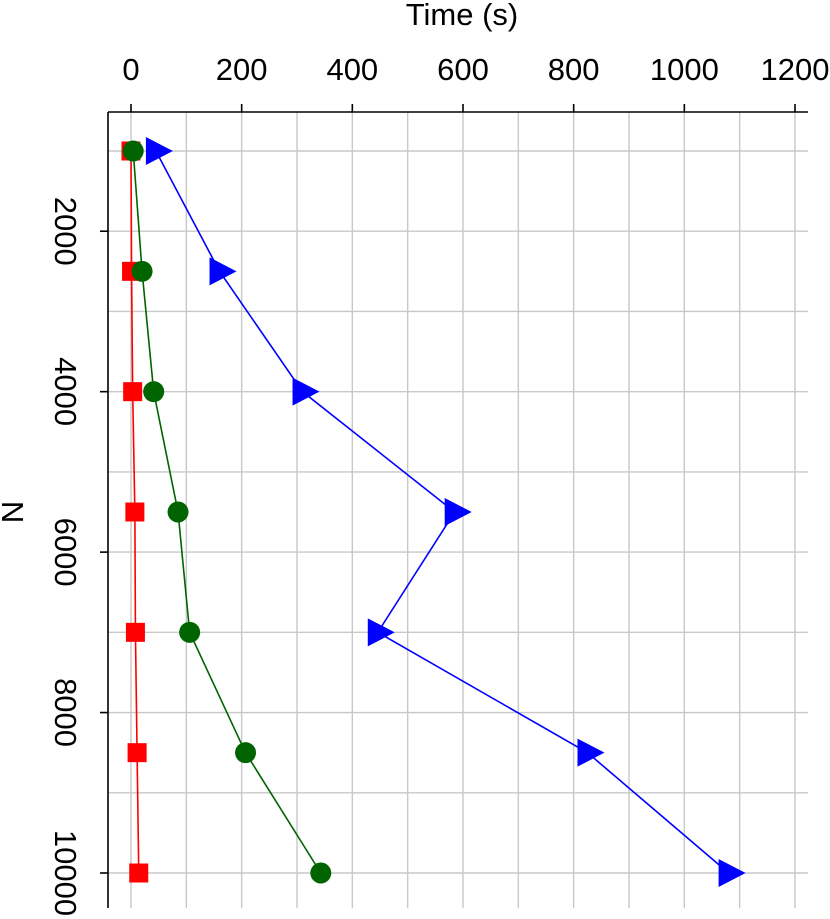  What do you see at coordinates (463, 69) in the screenshot?
I see `x-tick-label: 600` at bounding box center [463, 69].